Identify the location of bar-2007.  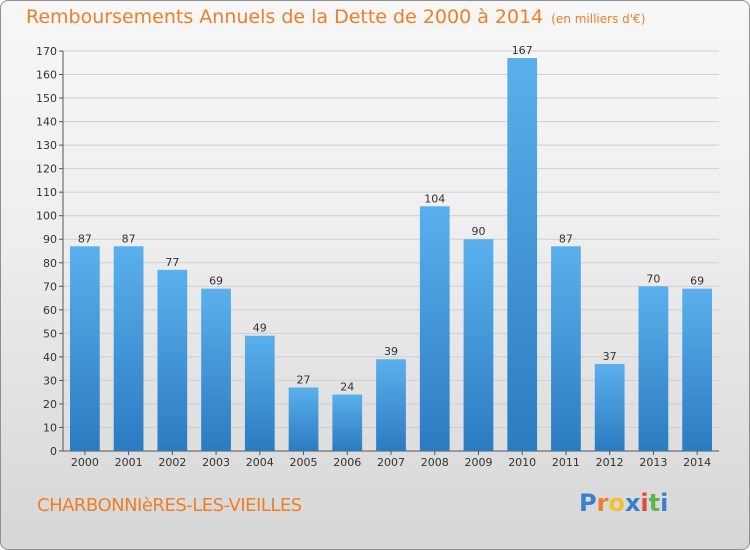
(391, 405).